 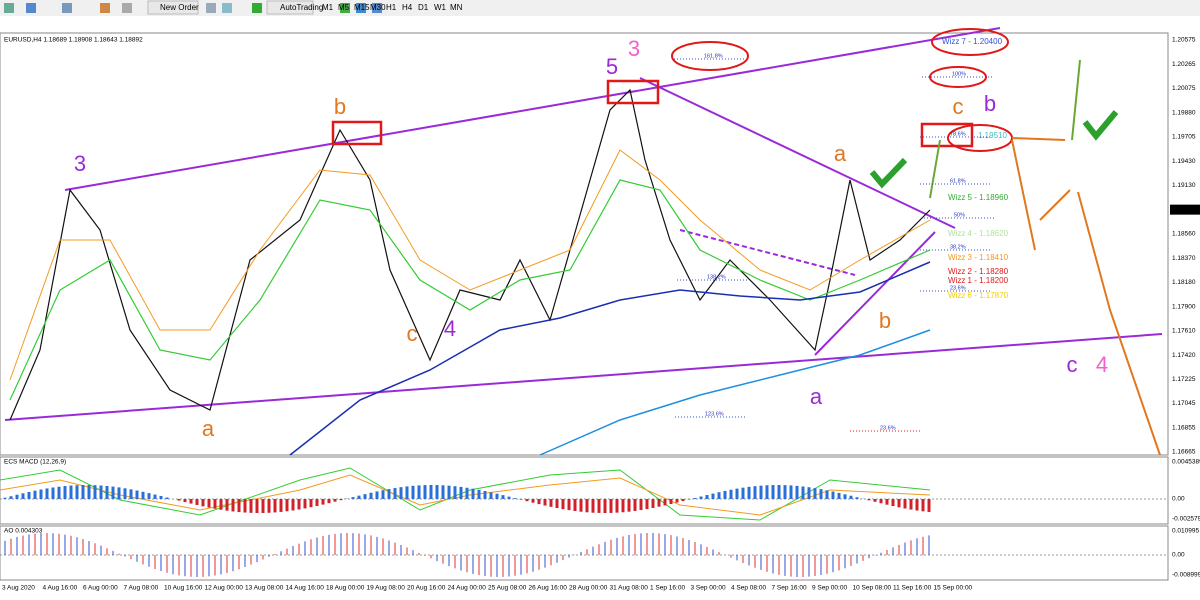 What do you see at coordinates (716, 277) in the screenshot?
I see `fib-label: 138.2%` at bounding box center [716, 277].